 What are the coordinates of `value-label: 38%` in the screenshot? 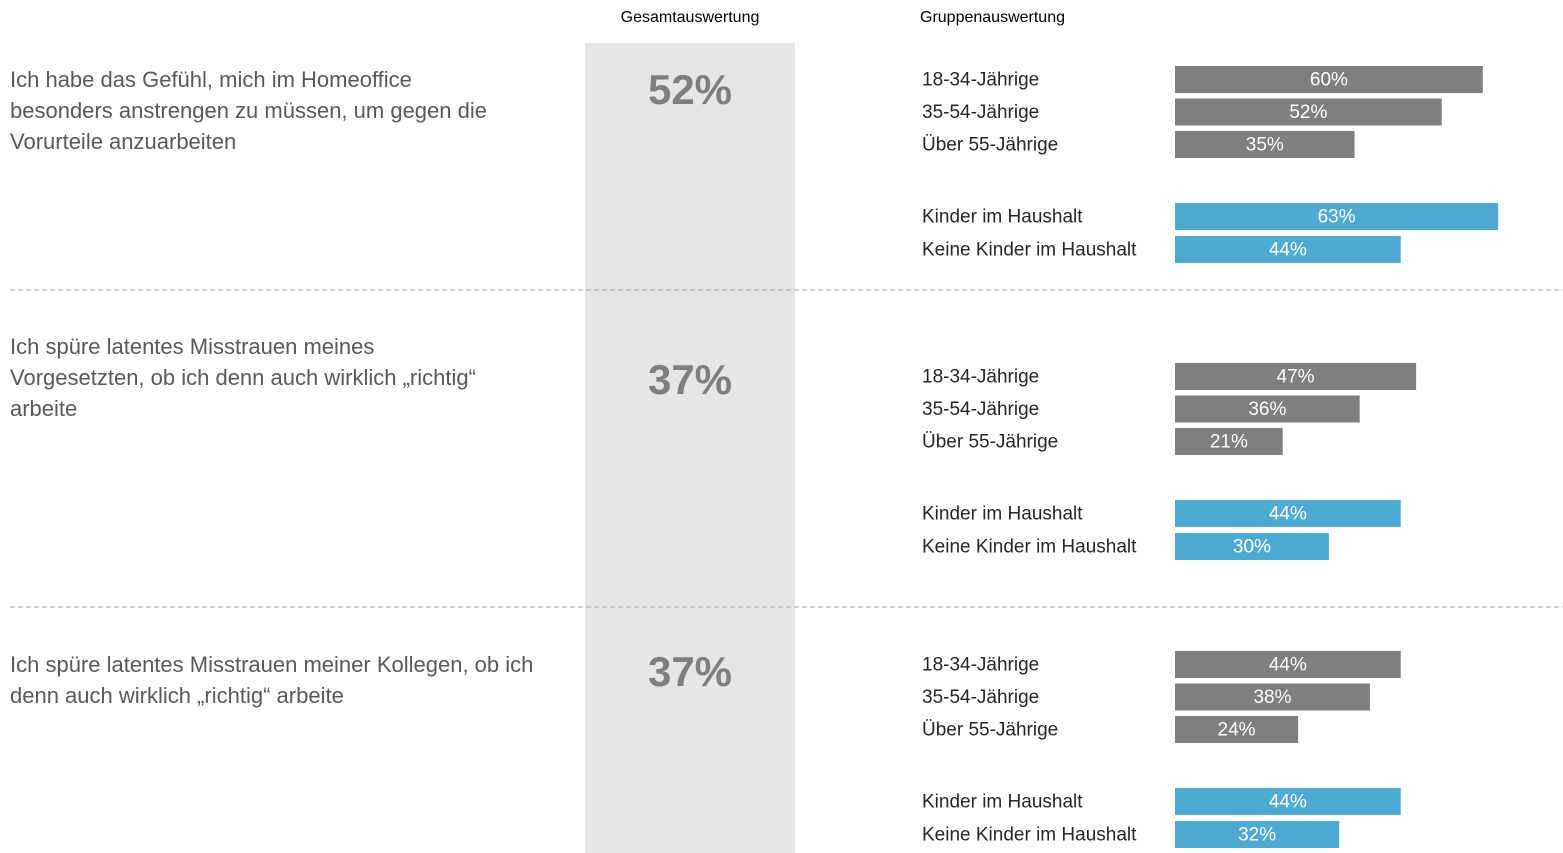 It's located at (1272, 697).